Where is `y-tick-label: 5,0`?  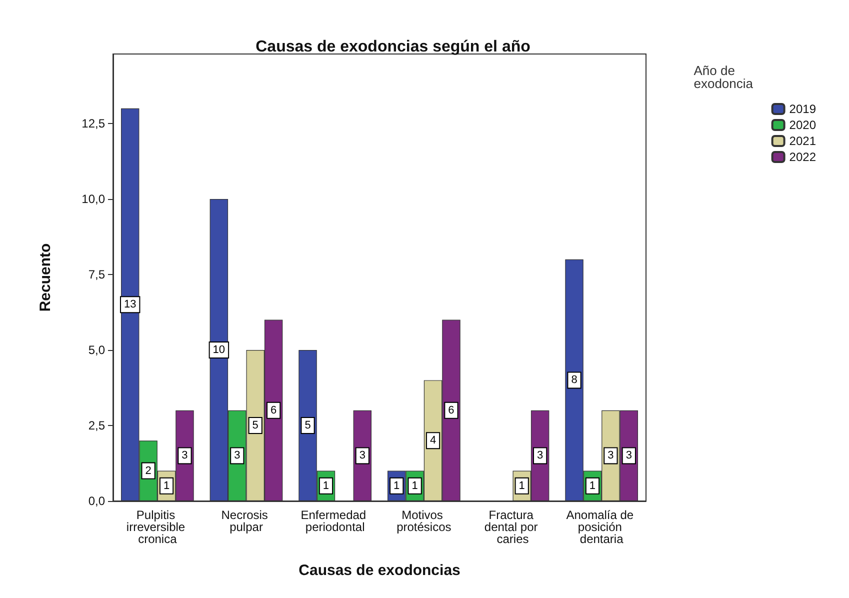
y-tick-label: 5,0 is located at coordinates (97, 349).